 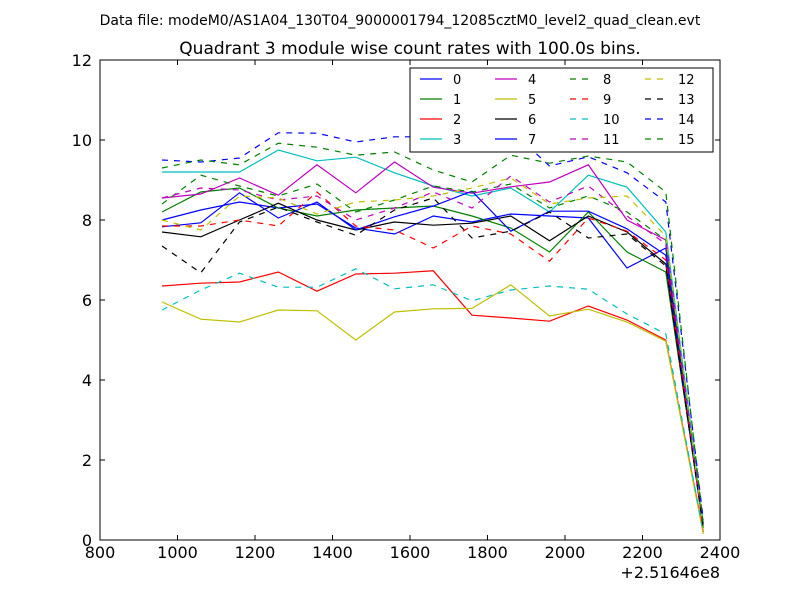 What do you see at coordinates (686, 100) in the screenshot?
I see `legend-label-13: 13` at bounding box center [686, 100].